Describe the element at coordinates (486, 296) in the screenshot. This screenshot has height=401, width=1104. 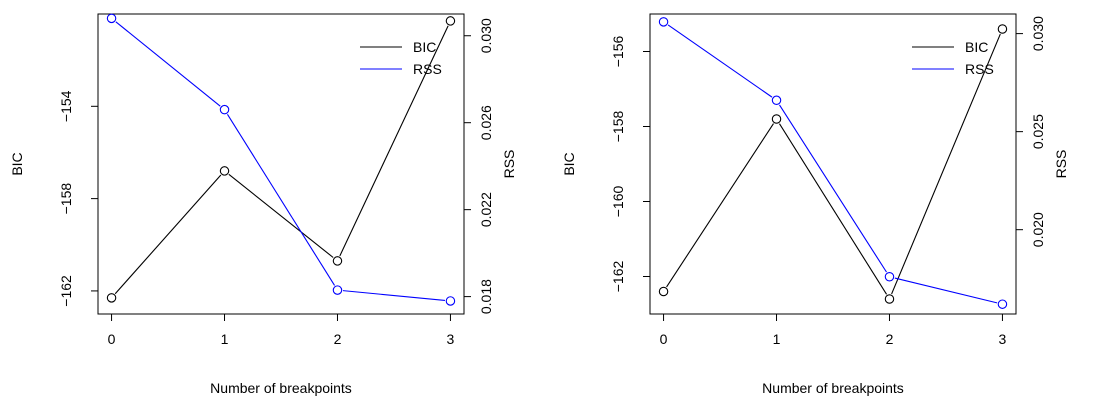
I see `y-right-tick-label: 0.018` at that location.